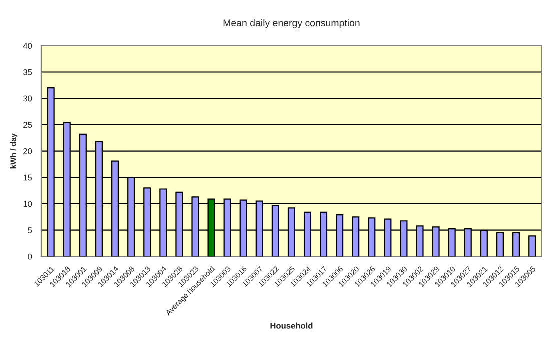  I want to click on y-tick-label: 40, so click(27, 46).